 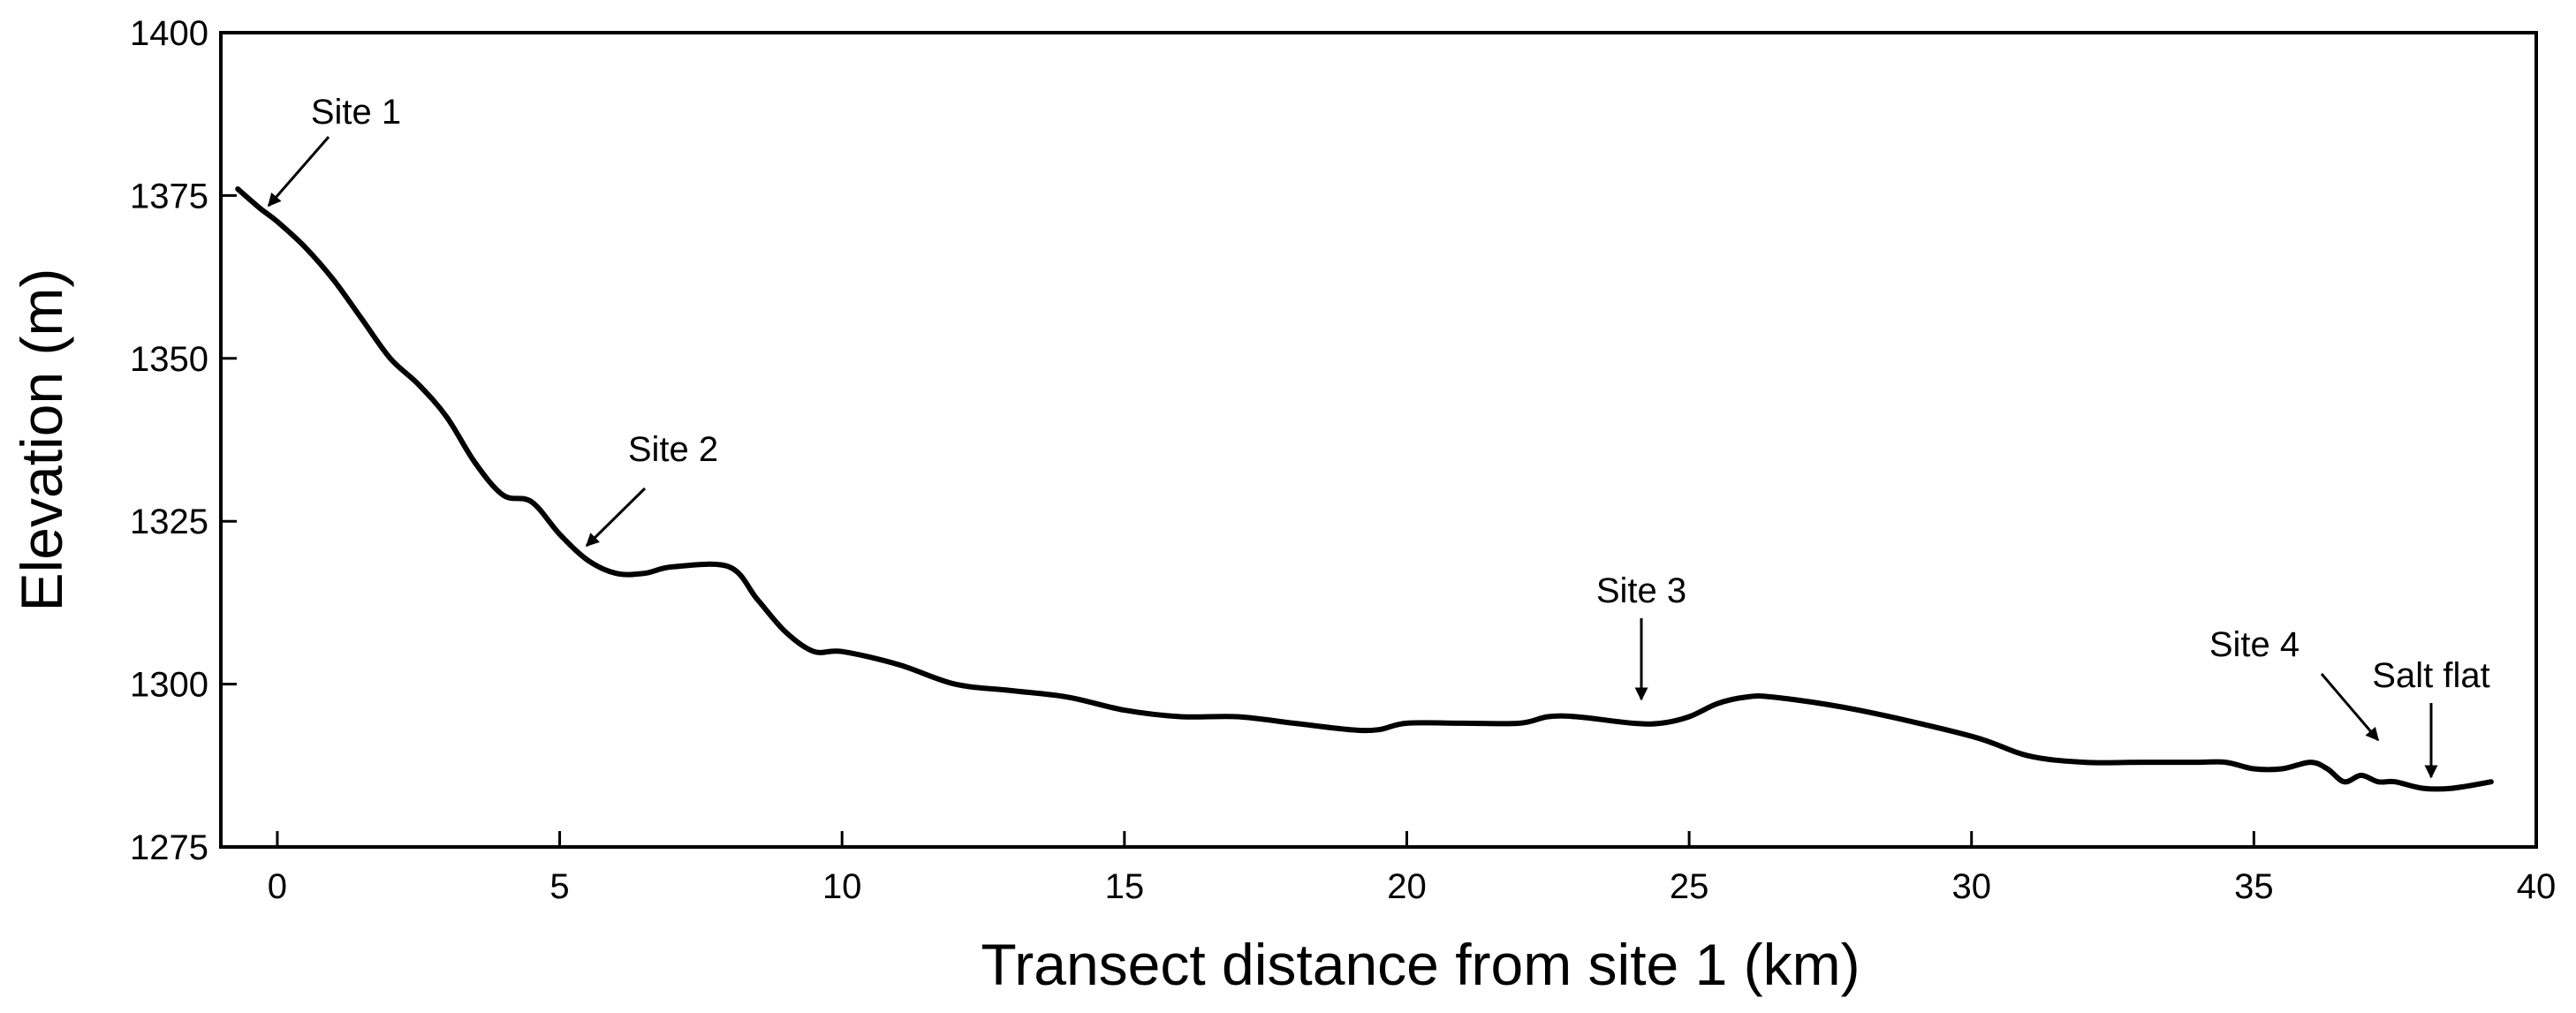 What do you see at coordinates (169, 360) in the screenshot?
I see `y-tick-label: 1350` at bounding box center [169, 360].